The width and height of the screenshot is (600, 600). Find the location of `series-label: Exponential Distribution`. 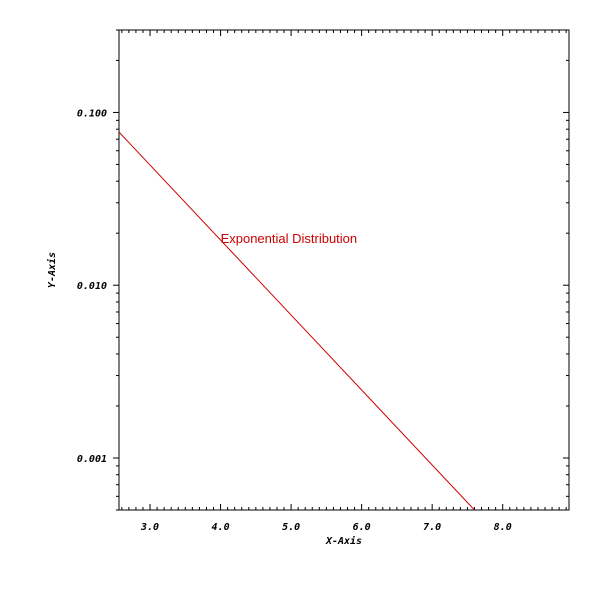

series-label: Exponential Distribution is located at coordinates (289, 238).